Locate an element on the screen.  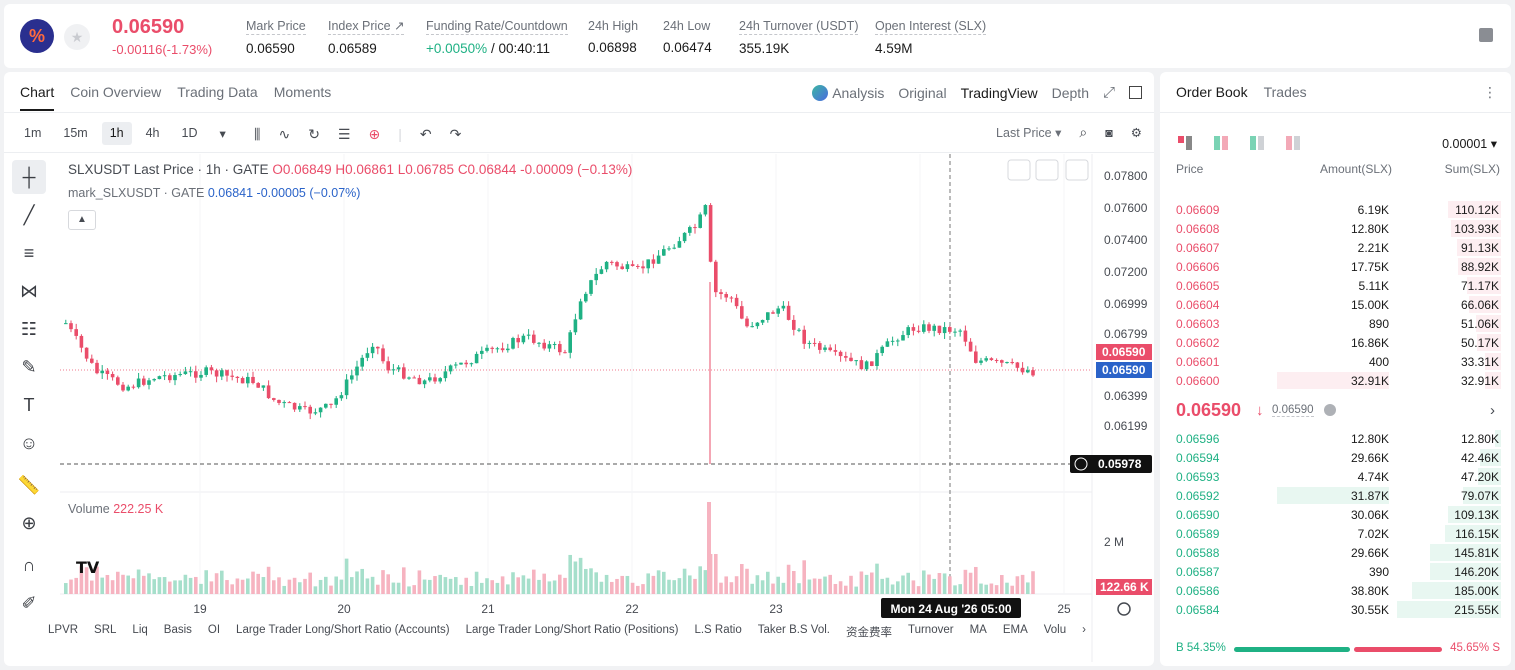
bid-row: 0.06592 31.87K 79.07K is located at coordinates (1335, 495).